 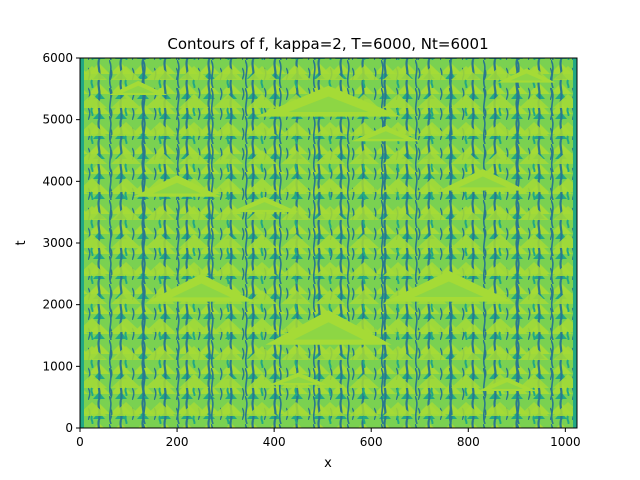 What do you see at coordinates (565, 442) in the screenshot?
I see `x-tick-label: 1000` at bounding box center [565, 442].